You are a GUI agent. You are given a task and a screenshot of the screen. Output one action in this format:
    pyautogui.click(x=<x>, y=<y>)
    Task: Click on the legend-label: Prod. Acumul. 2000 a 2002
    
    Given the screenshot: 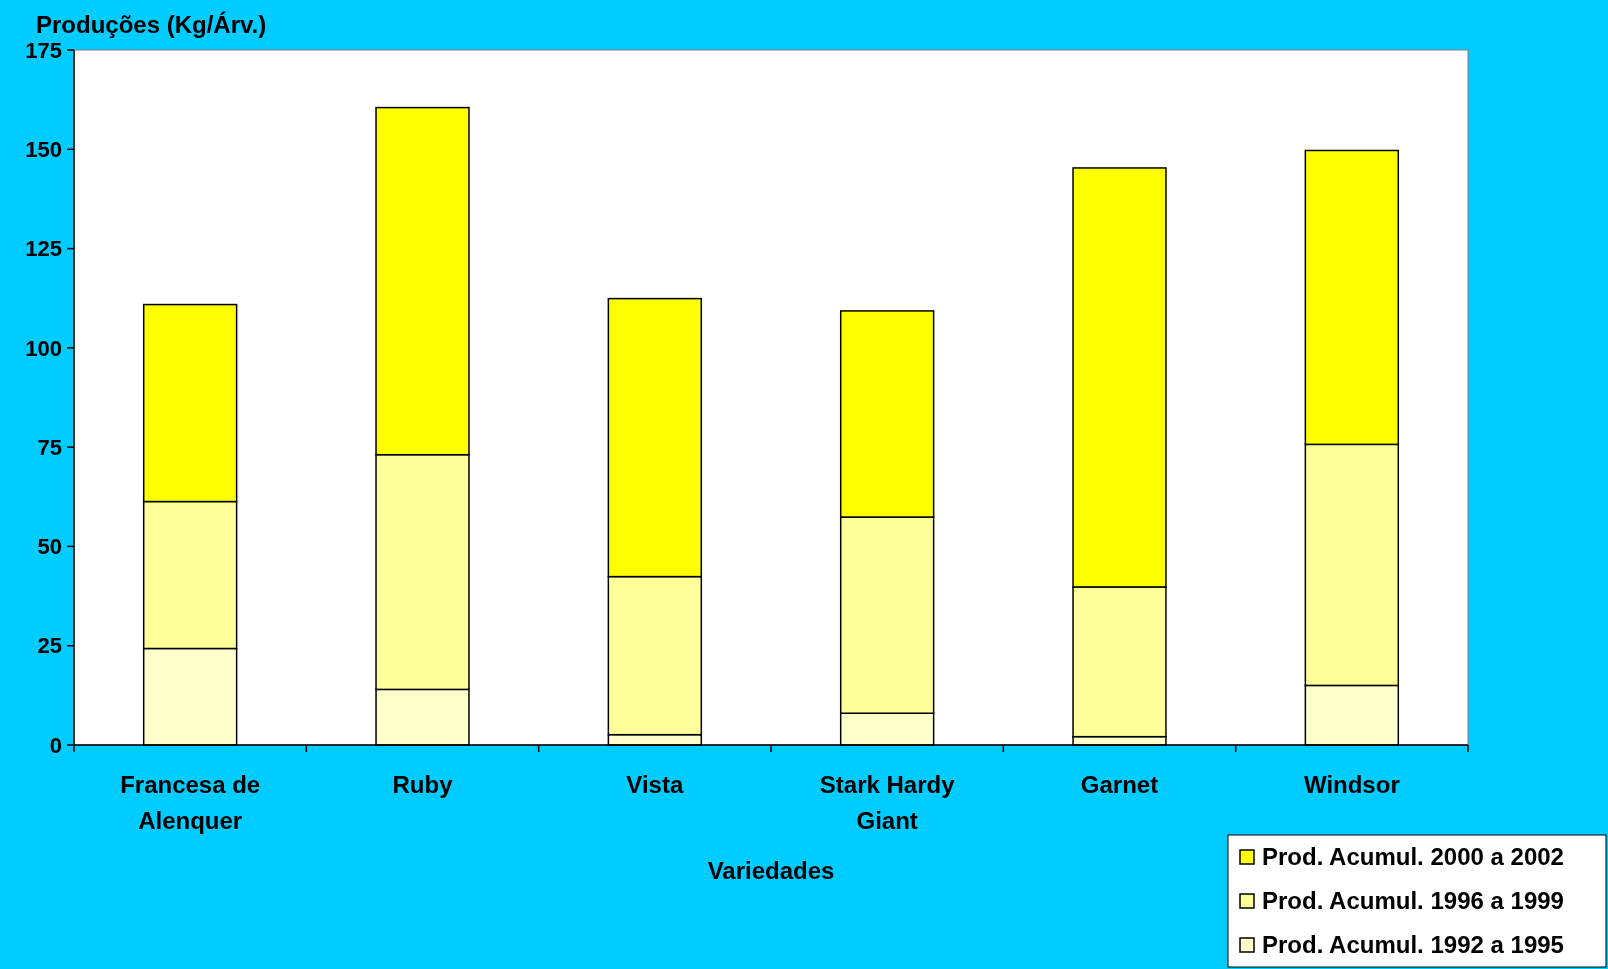 What is the action you would take?
    pyautogui.click(x=1413, y=857)
    